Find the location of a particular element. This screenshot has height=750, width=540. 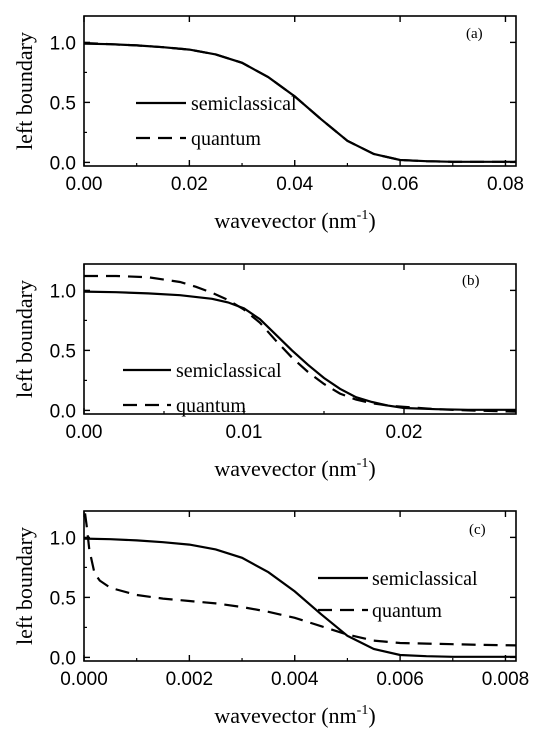

x-tick-label: 0.004 is located at coordinates (295, 679).